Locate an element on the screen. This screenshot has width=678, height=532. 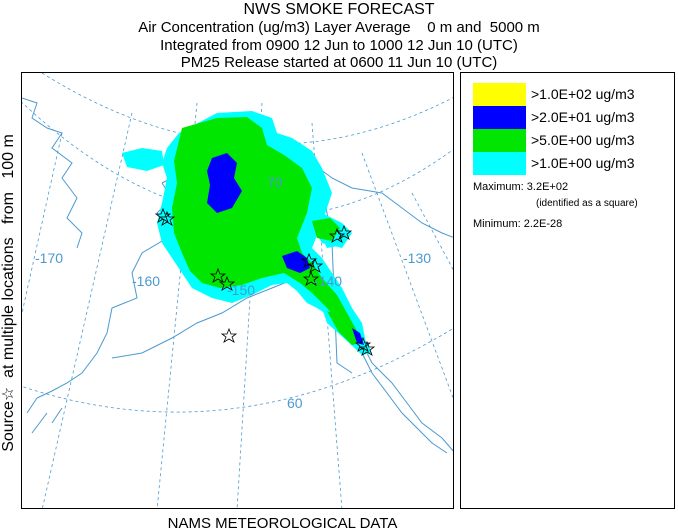
siberia-coast is located at coordinates (52, 173).